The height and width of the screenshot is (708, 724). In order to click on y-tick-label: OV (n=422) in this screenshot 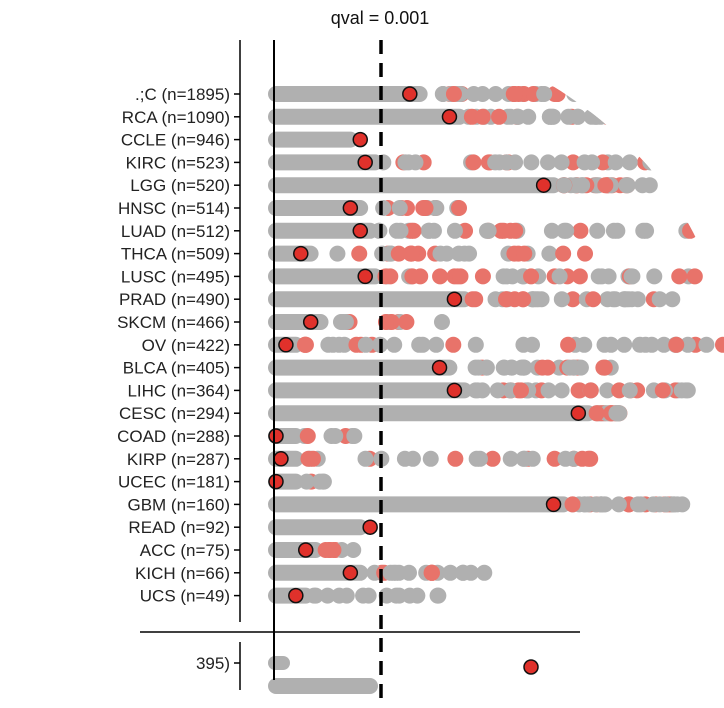, I will do `click(186, 345)`.